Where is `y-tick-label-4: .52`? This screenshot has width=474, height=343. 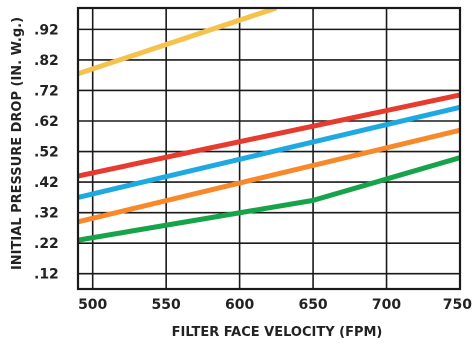
y-tick-label-4: .52 is located at coordinates (46, 153).